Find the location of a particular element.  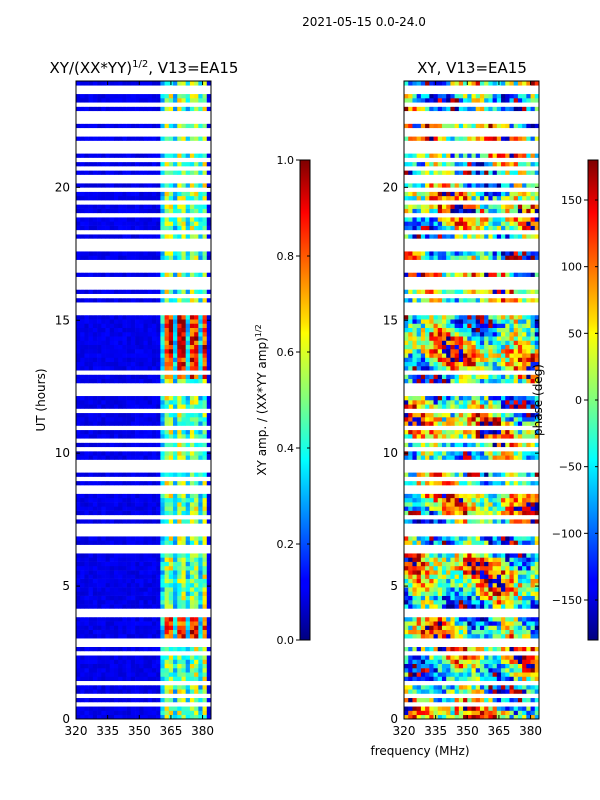

phase-cell is located at coordinates (495, 704).